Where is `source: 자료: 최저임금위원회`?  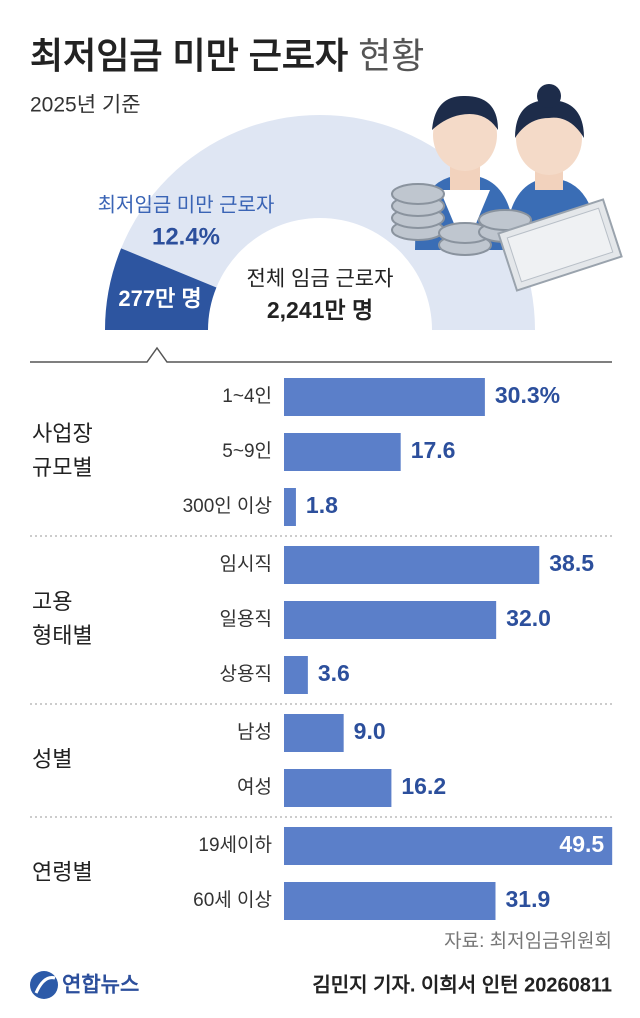 source: 자료: 최저임금위원회 is located at coordinates (528, 941).